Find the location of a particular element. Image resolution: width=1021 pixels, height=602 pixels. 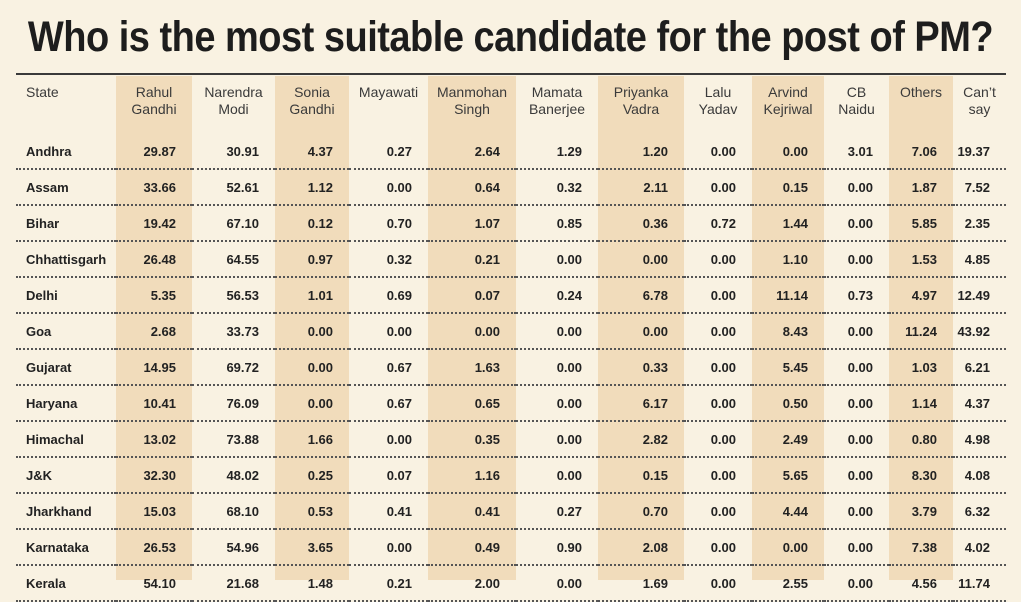

value-cell-priyanka: 6.17 is located at coordinates (641, 403).